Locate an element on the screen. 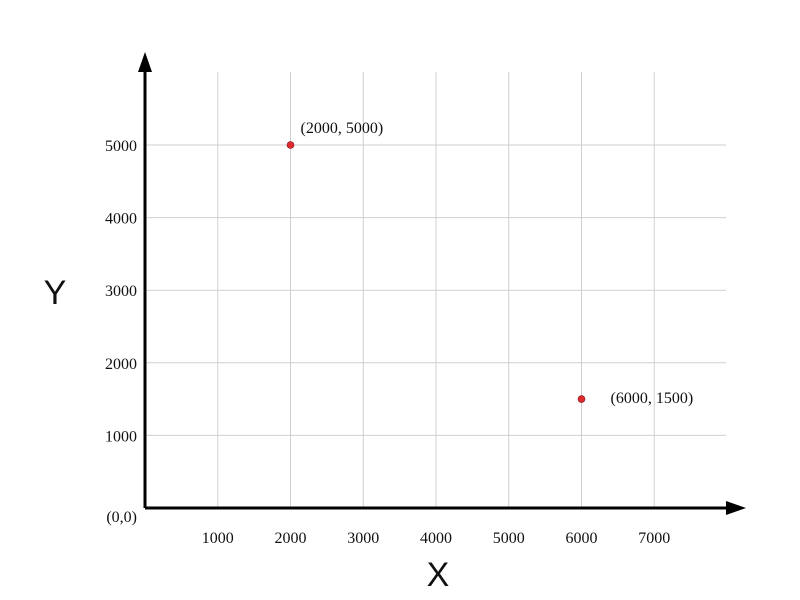  x-tick-label: 3000 is located at coordinates (363, 538).